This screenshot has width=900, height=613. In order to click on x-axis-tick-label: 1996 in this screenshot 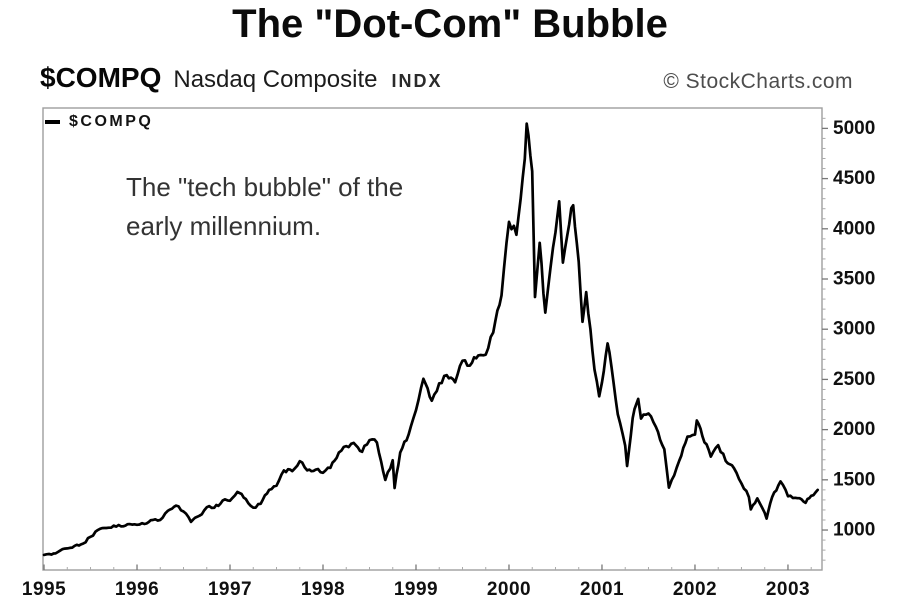, I will do `click(137, 589)`.